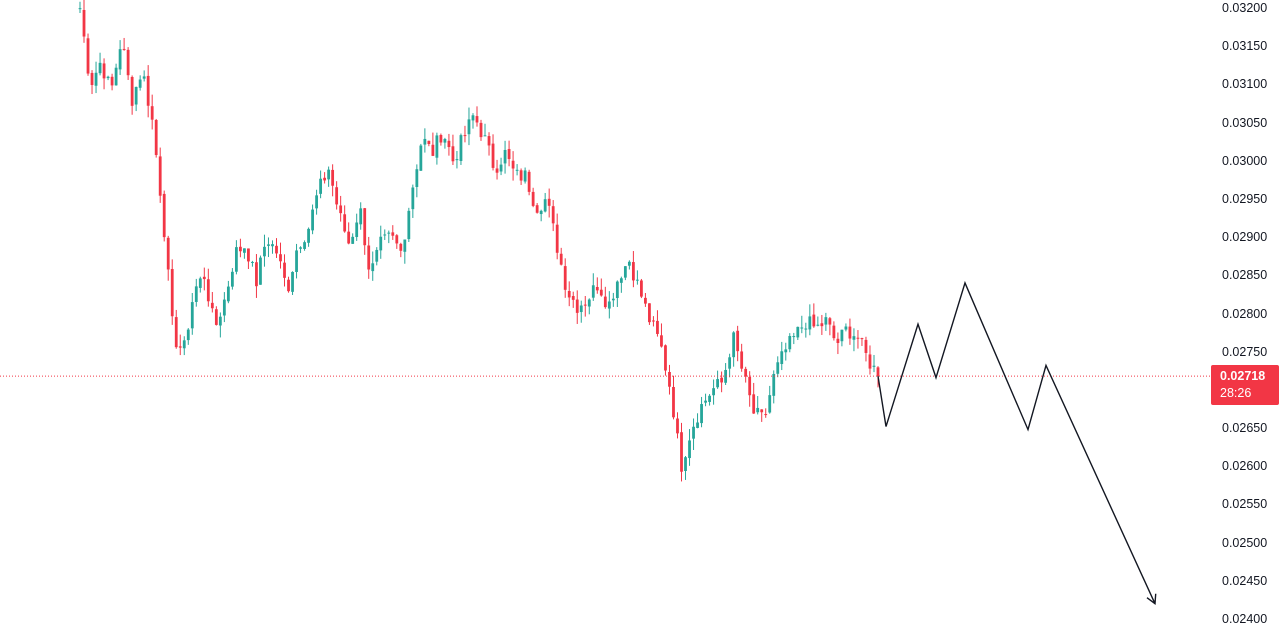 The image size is (1280, 639). Describe the element at coordinates (1245, 237) in the screenshot. I see `price-tick-label: 0.02900` at that location.